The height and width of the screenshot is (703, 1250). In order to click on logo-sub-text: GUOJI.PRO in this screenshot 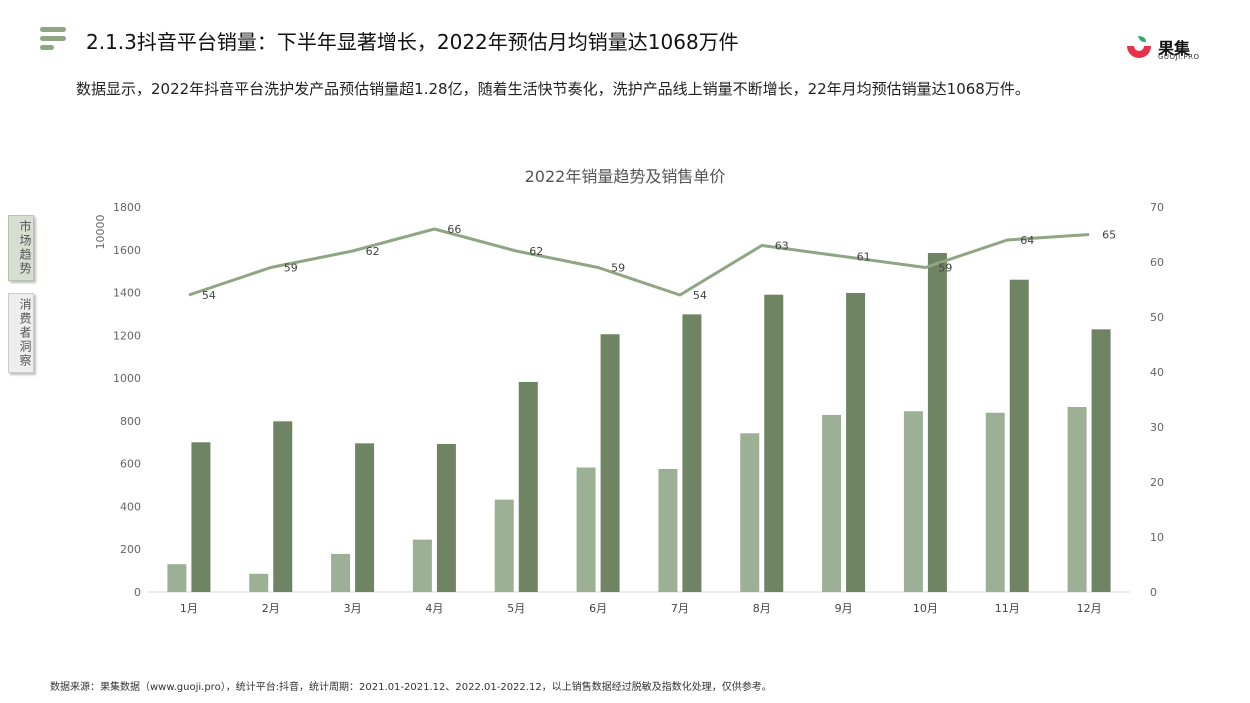, I will do `click(1179, 57)`.